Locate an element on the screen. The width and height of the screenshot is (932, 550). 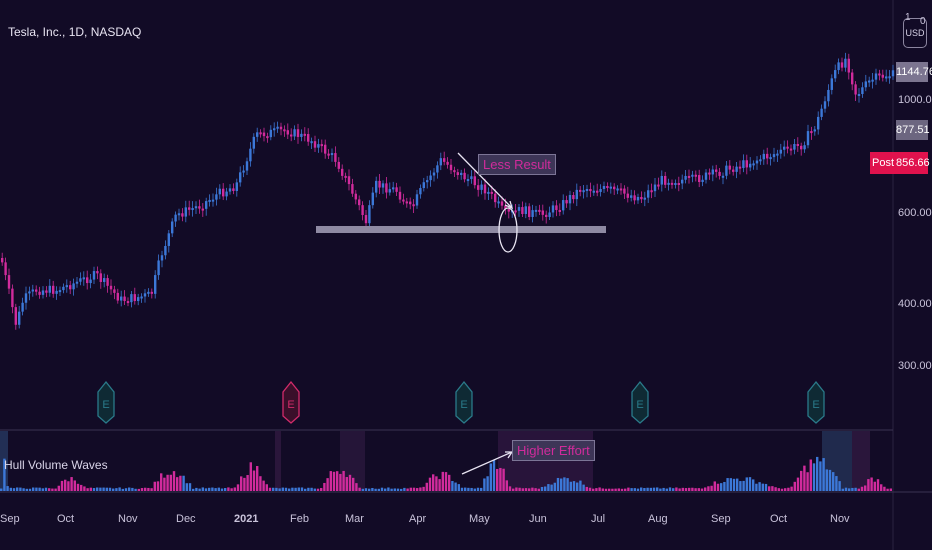
svg-text: E is located at coordinates (815, 405).